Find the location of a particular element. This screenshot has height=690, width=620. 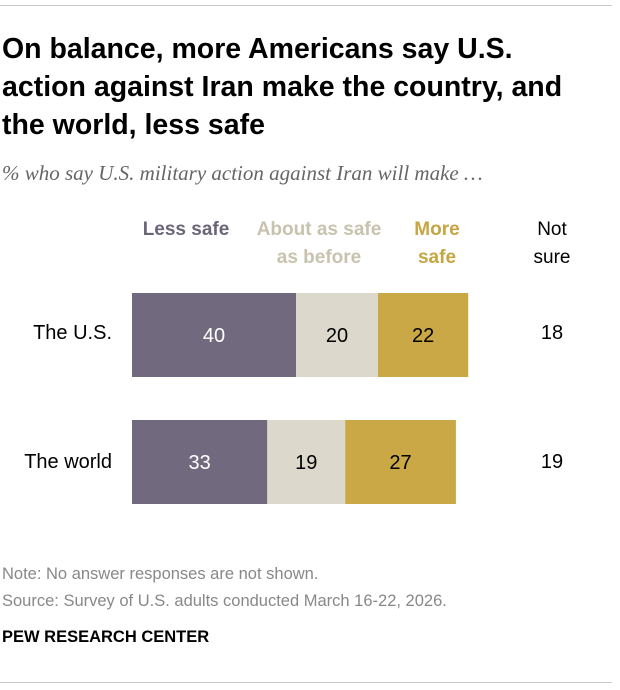

bar-more-safe-us is located at coordinates (423, 335).